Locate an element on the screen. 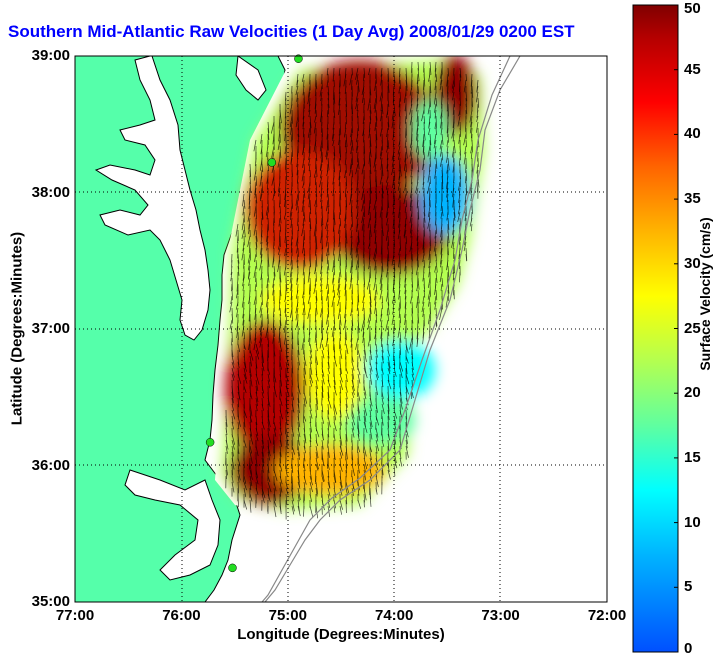 The image size is (724, 659). x-tick-label: 77:00 is located at coordinates (75, 615).